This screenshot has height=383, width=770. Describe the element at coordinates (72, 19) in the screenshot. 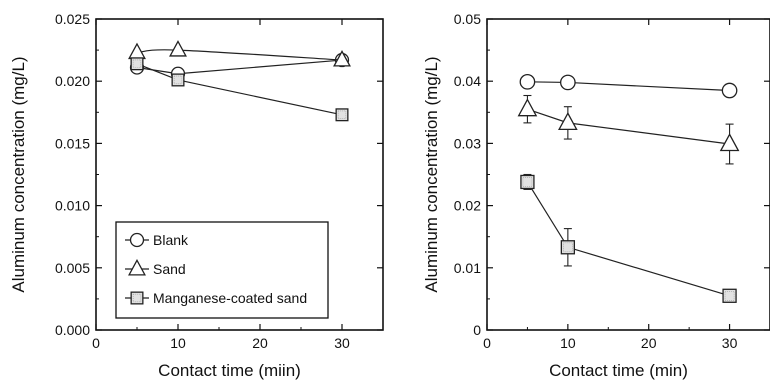

I see `y-tick-label: 0.025` at that location.